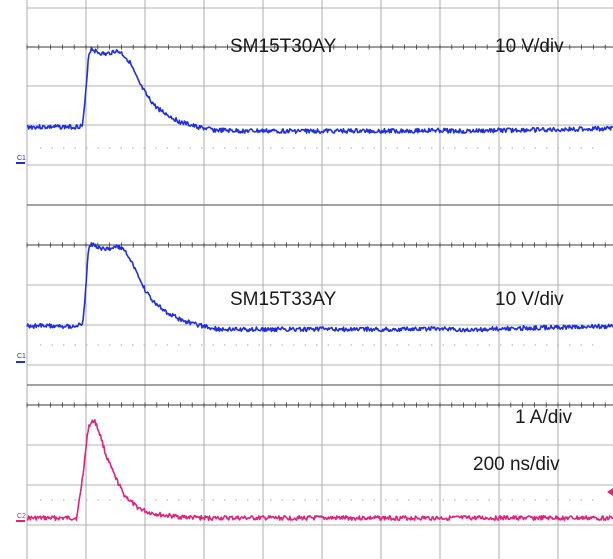 Image resolution: width=613 pixels, height=559 pixels. What do you see at coordinates (516, 464) in the screenshot?
I see `panel-3-time-scale-label: 200 ns/div` at bounding box center [516, 464].